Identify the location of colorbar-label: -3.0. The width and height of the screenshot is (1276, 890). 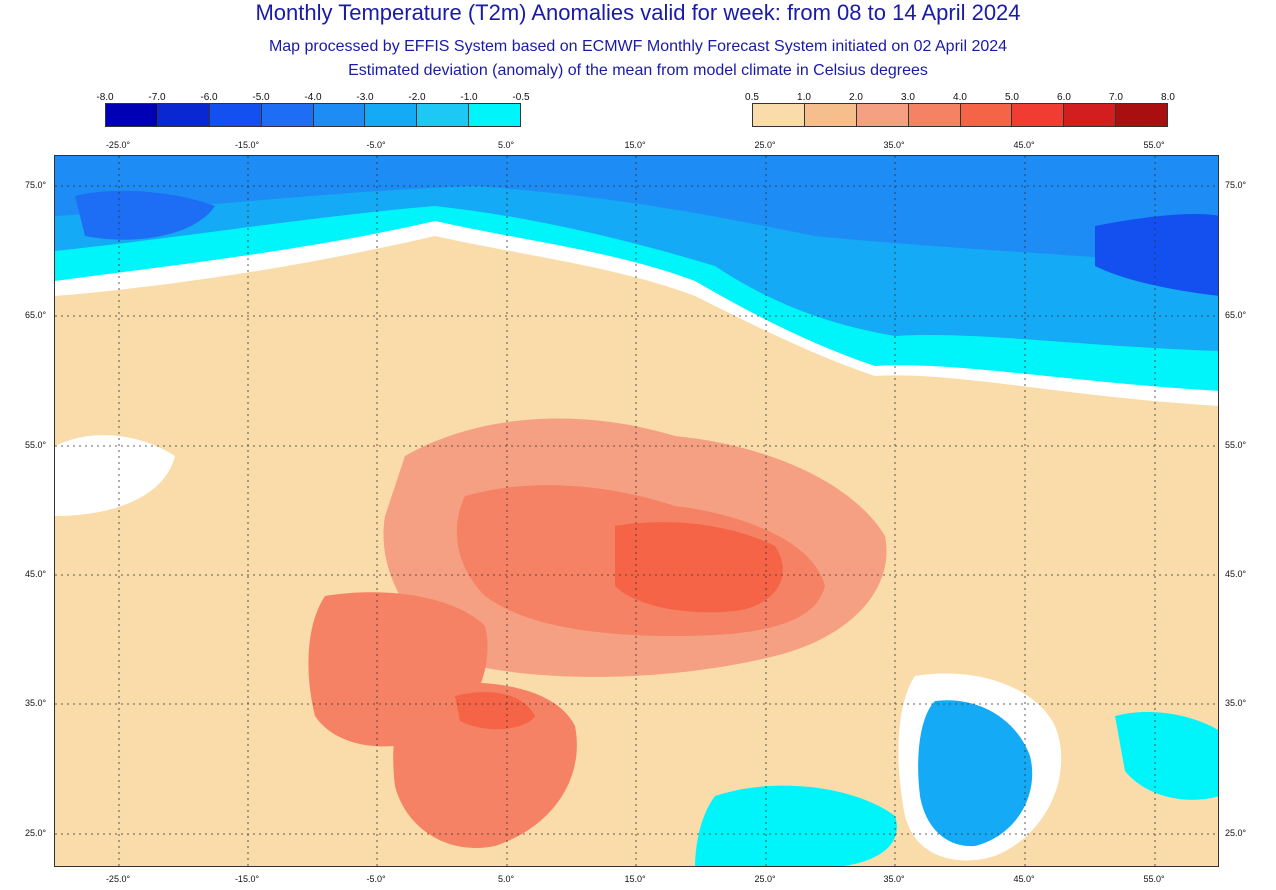
(365, 97).